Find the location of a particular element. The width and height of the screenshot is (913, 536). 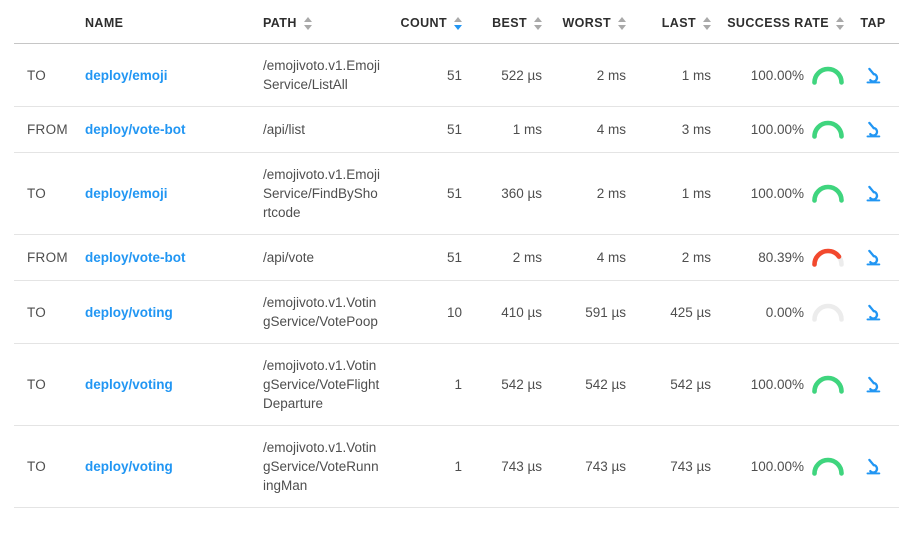

success-rate-cell: 80.39% is located at coordinates (780, 257).